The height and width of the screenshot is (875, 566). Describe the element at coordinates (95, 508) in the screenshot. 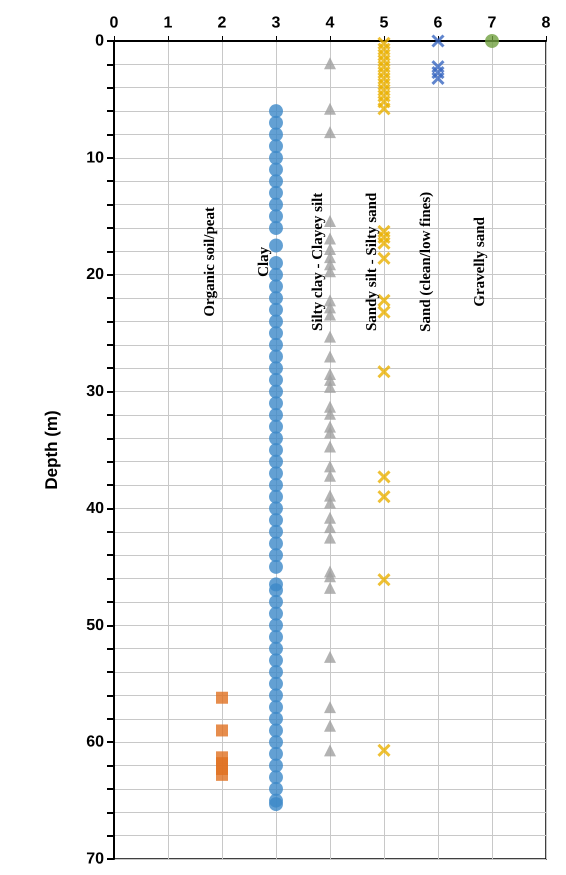

I see `y-tick-label: 40` at that location.